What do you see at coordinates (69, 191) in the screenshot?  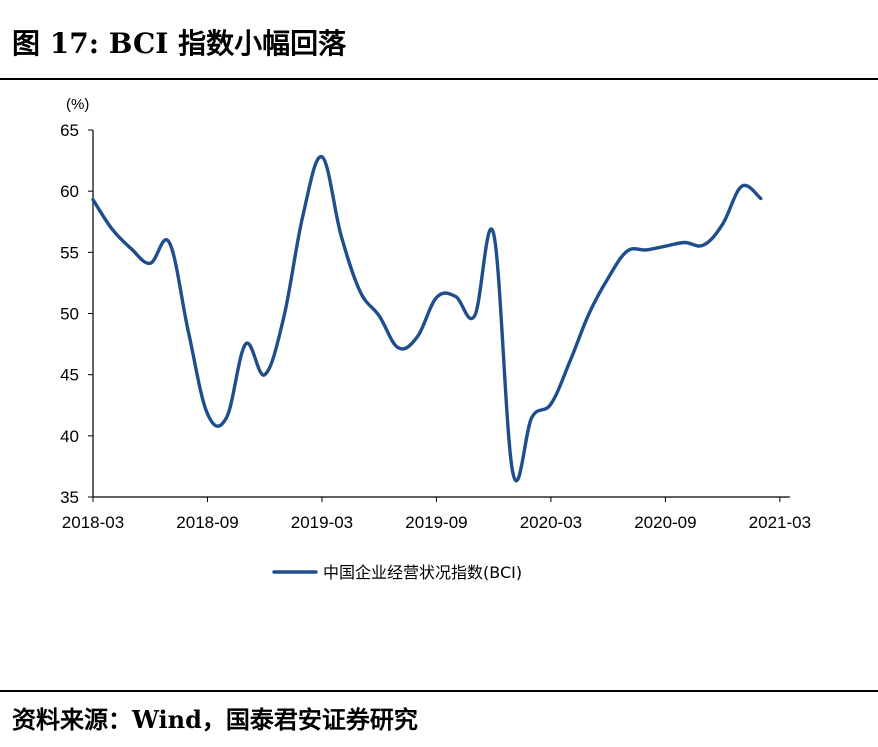 I see `y-tick-label: 60` at bounding box center [69, 191].